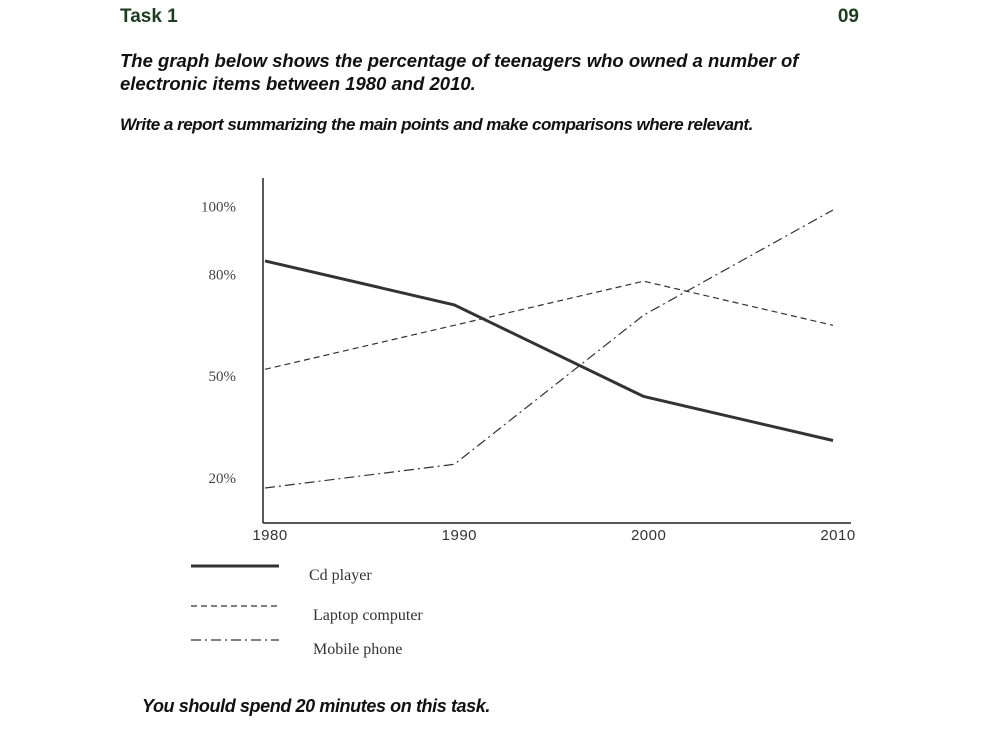 The width and height of the screenshot is (1000, 741). Describe the element at coordinates (269, 535) in the screenshot. I see `x-tick-label: 1980` at that location.